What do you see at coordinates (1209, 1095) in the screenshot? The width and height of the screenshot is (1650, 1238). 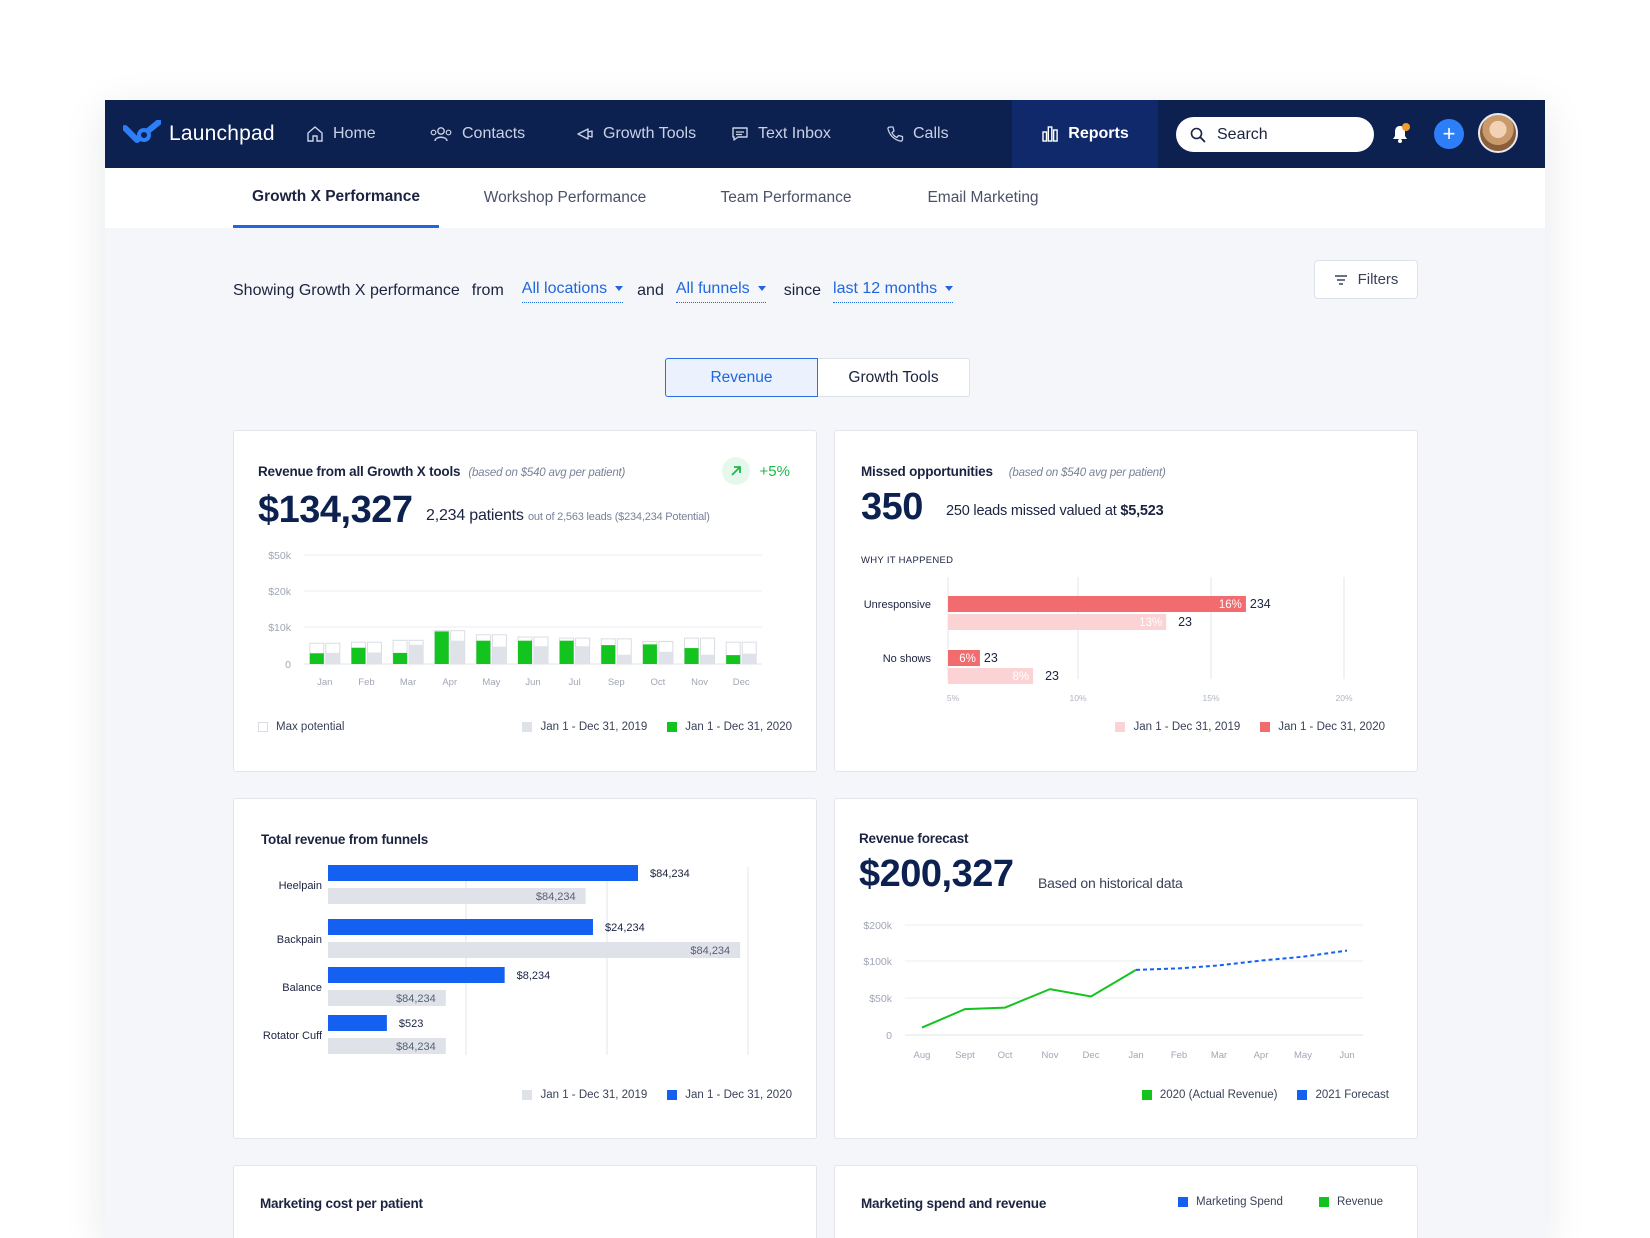 I see `legend-item: 2020 (Actual Revenue)` at bounding box center [1209, 1095].